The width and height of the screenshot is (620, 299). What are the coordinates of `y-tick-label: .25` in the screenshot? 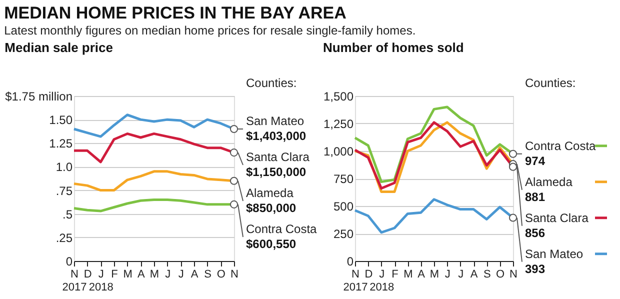 It's located at (64, 237).